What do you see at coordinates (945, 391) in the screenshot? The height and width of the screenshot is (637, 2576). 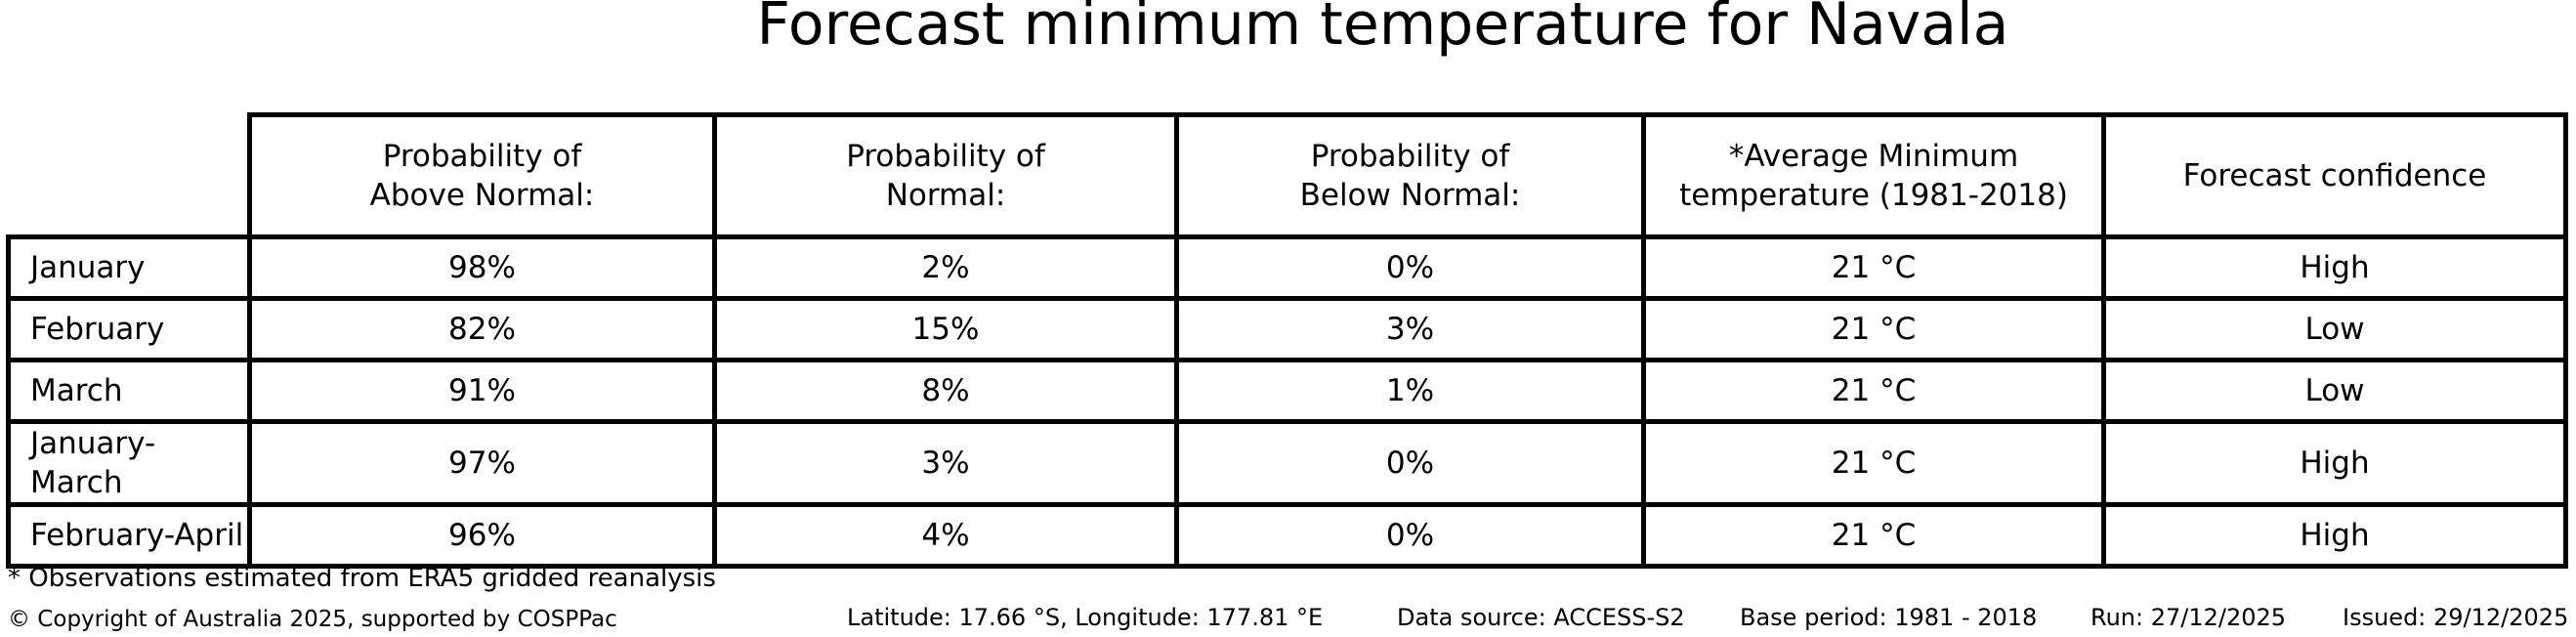 I see `cell-normal: 8%` at bounding box center [945, 391].